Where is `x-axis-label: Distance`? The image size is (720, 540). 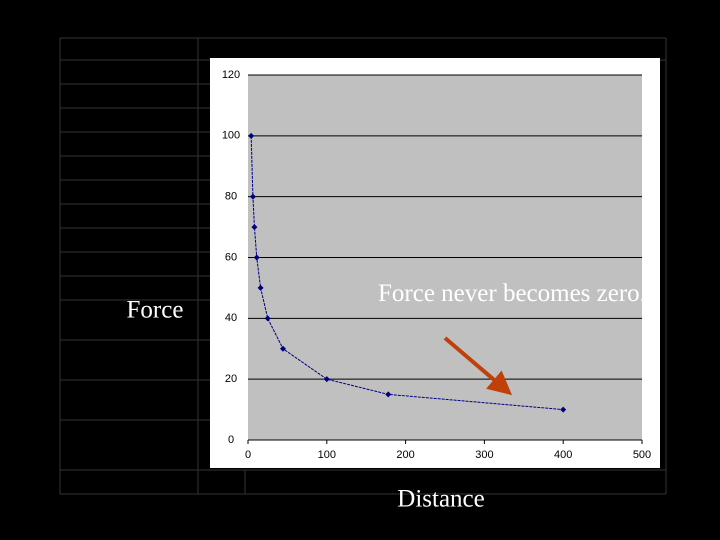 x-axis-label: Distance is located at coordinates (440, 499).